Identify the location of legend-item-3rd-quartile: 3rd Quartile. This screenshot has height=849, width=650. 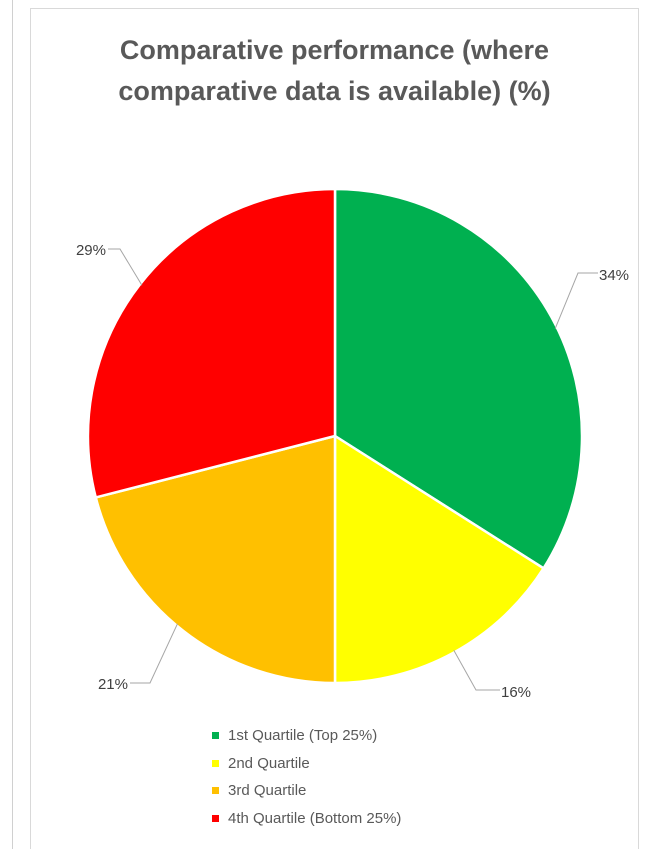
(306, 791).